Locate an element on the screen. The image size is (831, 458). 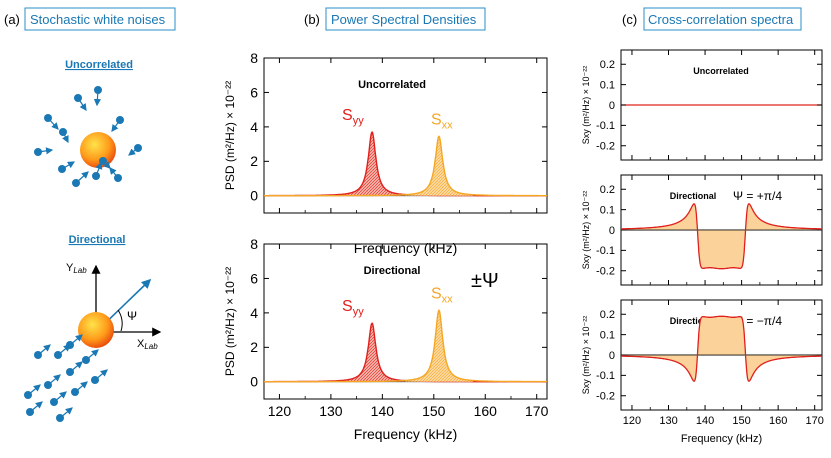
panel-a-title-box is located at coordinates (100, 19).